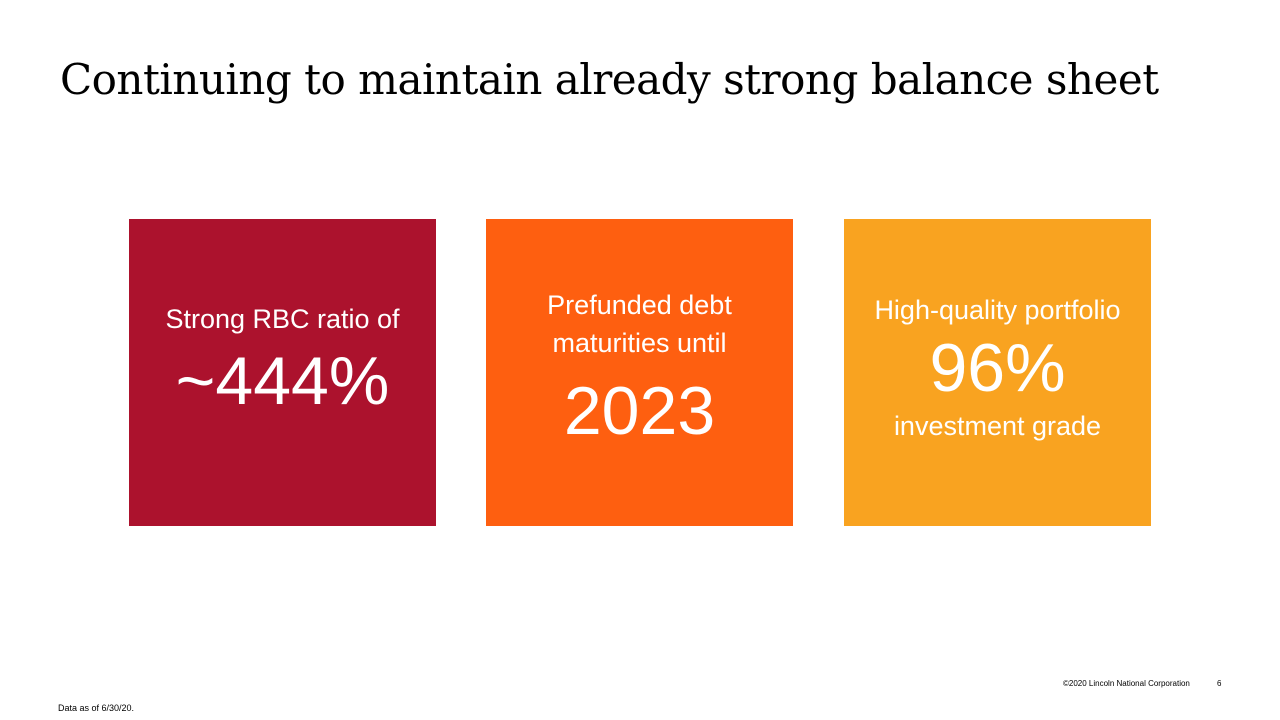 This screenshot has width=1280, height=720. I want to click on rbc-ratio-label: Strong RBC ratio of, so click(282, 318).